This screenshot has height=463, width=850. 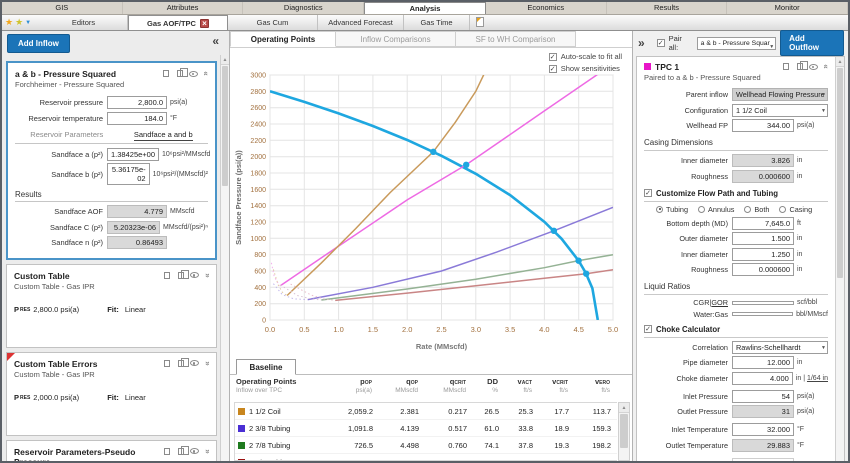 I want to click on new-worksheet-icon, so click(x=480, y=22).